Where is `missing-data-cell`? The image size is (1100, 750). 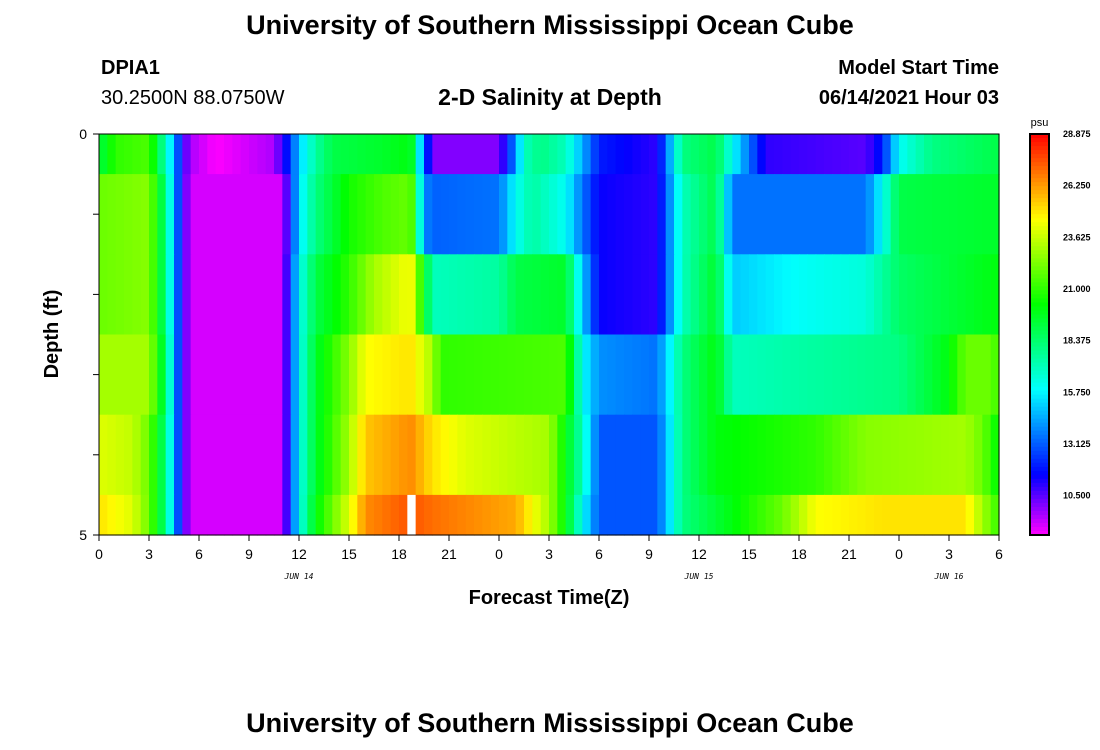 missing-data-cell is located at coordinates (411, 514).